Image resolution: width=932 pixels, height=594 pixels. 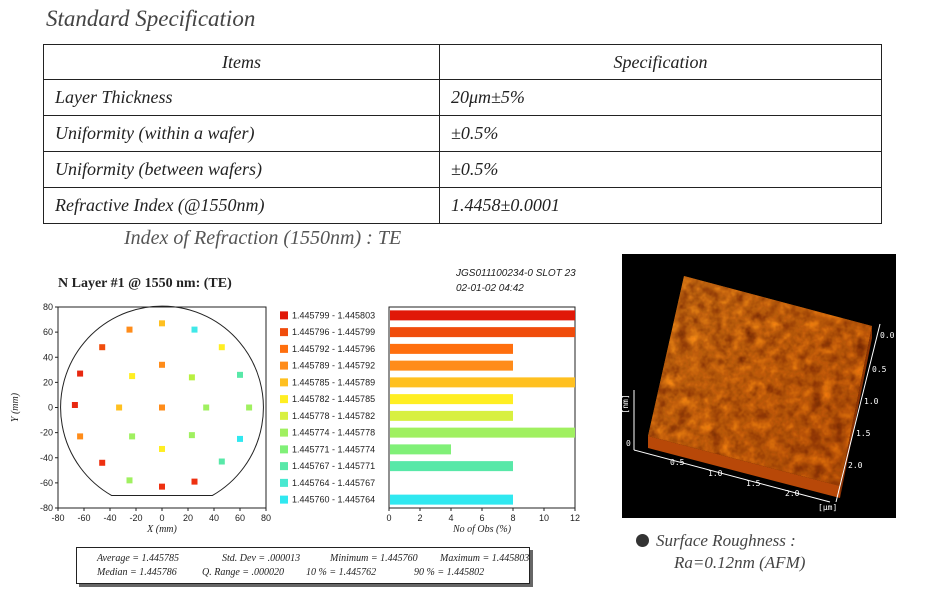 What do you see at coordinates (490, 288) in the screenshot?
I see `measurement-timestamp: 02-01-02 04:42` at bounding box center [490, 288].